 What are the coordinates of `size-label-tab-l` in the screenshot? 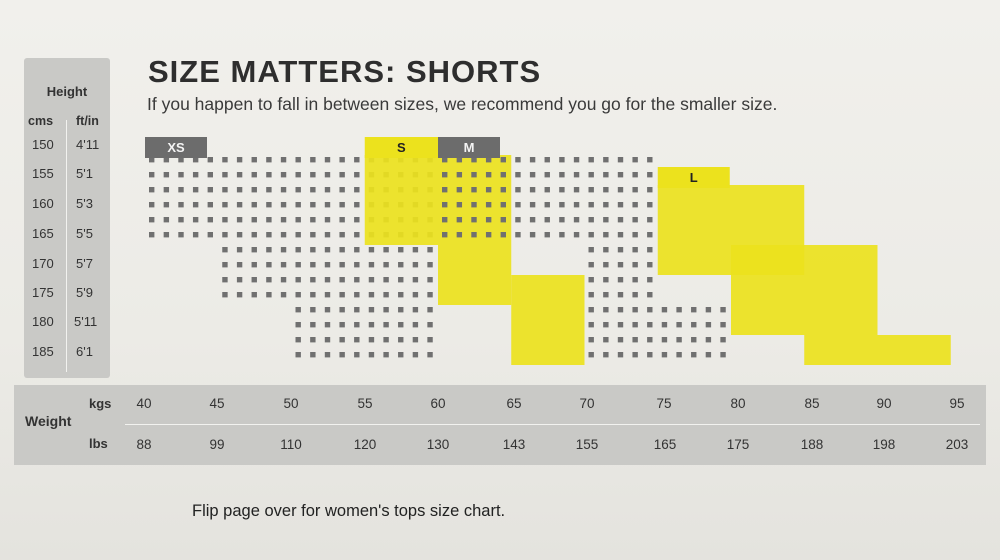 It's located at (693, 177).